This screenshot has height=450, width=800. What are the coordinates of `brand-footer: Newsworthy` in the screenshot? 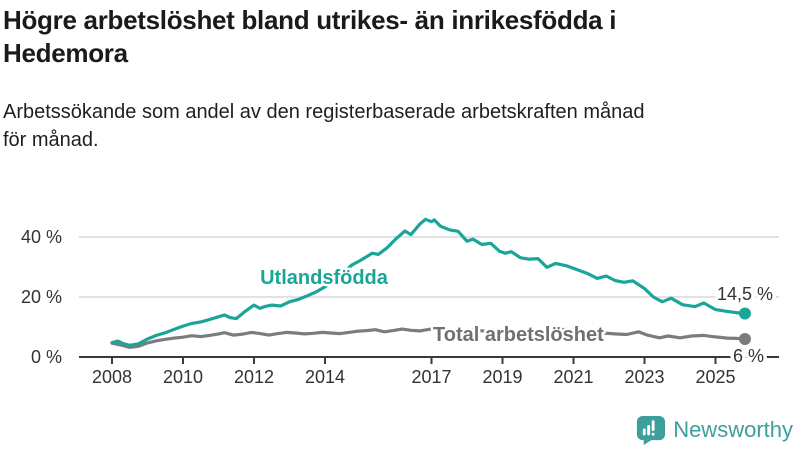 It's located at (714, 429).